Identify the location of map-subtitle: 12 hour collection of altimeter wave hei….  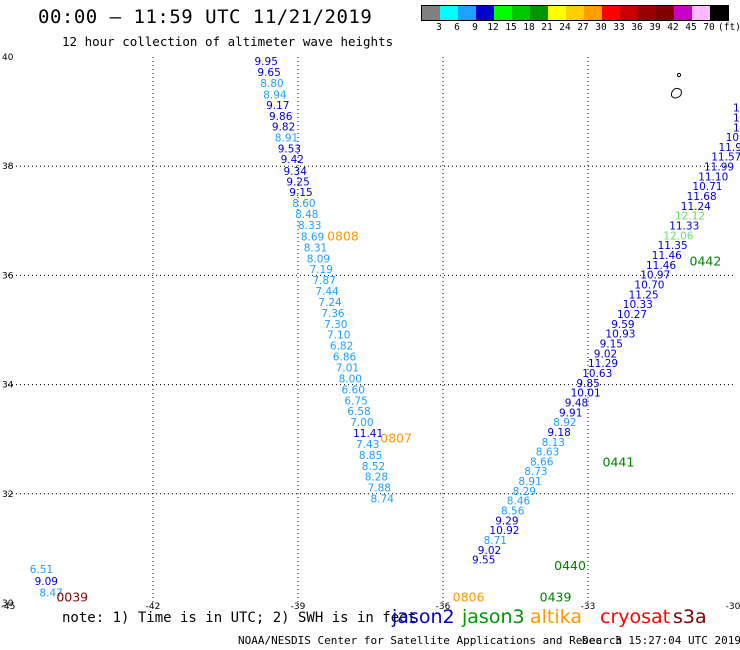
(228, 41).